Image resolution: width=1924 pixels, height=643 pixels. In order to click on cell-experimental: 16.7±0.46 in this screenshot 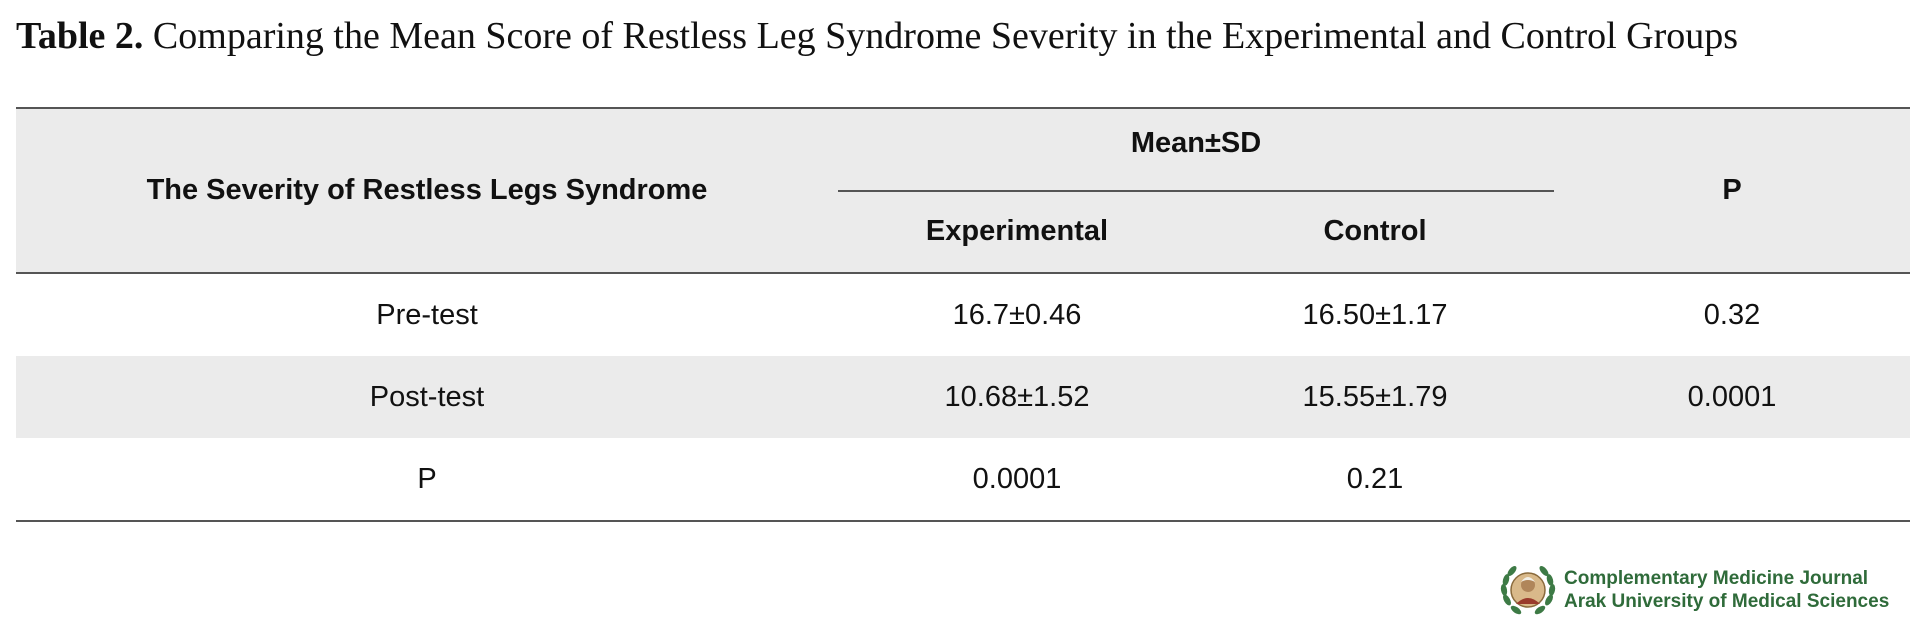, I will do `click(1017, 314)`.